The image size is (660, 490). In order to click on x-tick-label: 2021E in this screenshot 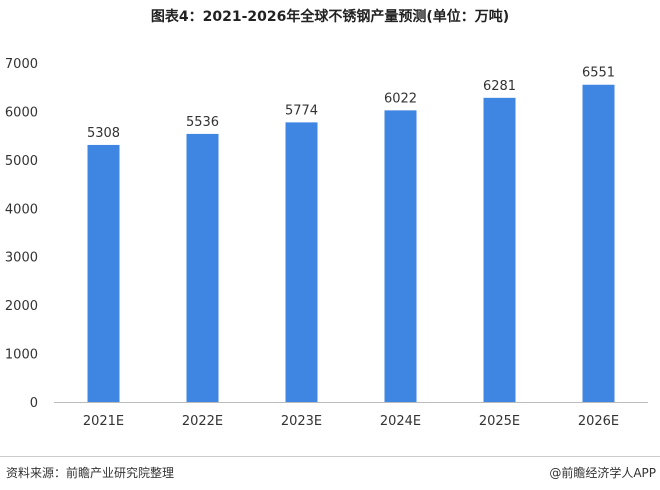, I will do `click(103, 421)`.